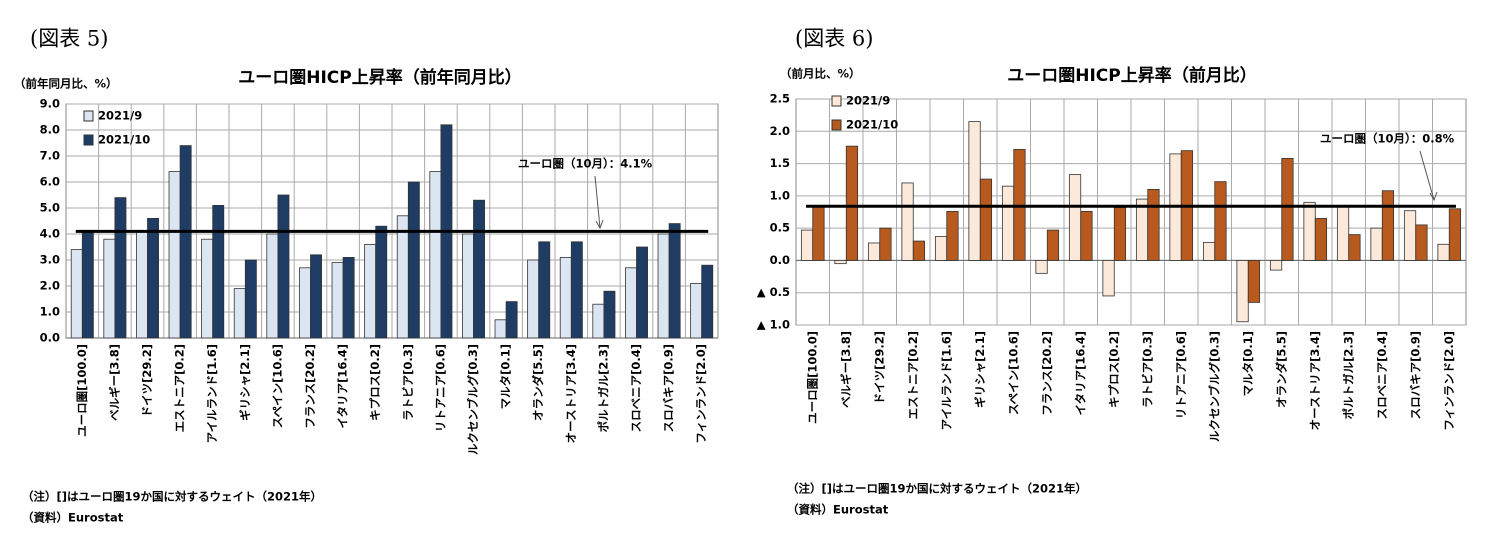  What do you see at coordinates (820, 74) in the screenshot?
I see `y-axis-title: （前月比、%）` at bounding box center [820, 74].